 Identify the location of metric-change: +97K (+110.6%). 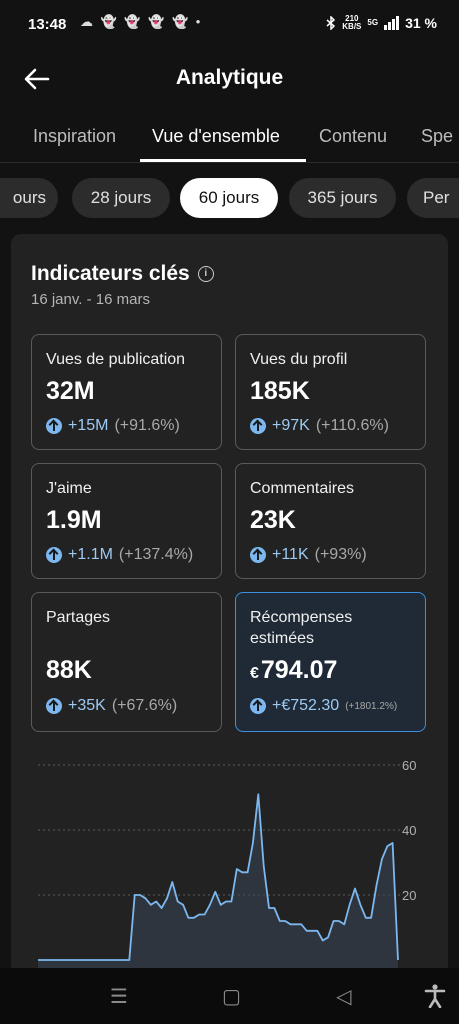
(319, 426).